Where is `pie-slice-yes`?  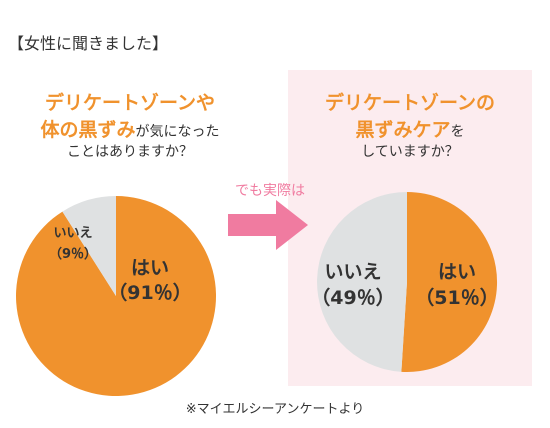
pie-slice-yes is located at coordinates (449, 281).